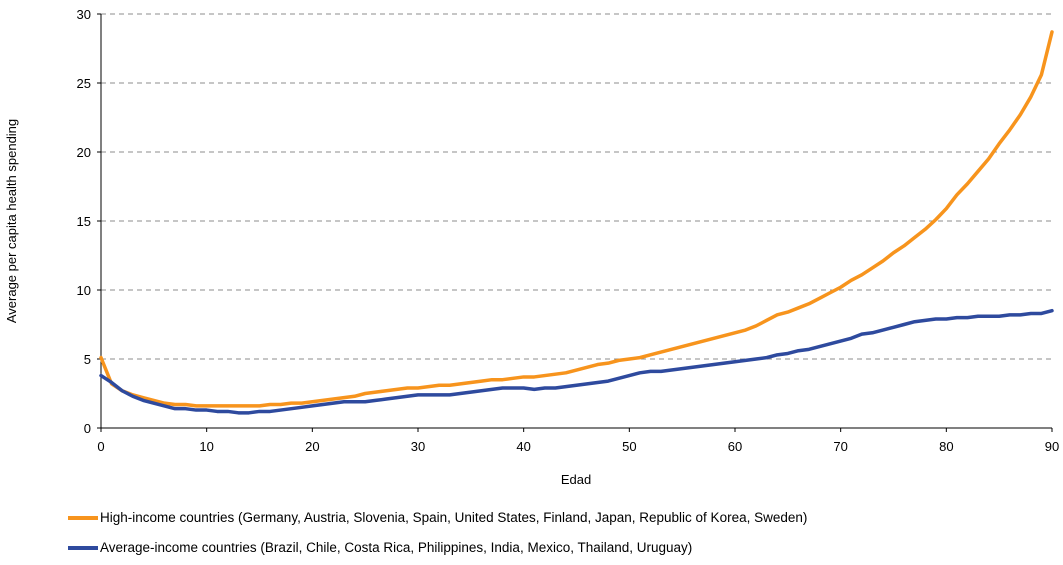  I want to click on y-axis-title: Average per capita health spending, so click(11, 221).